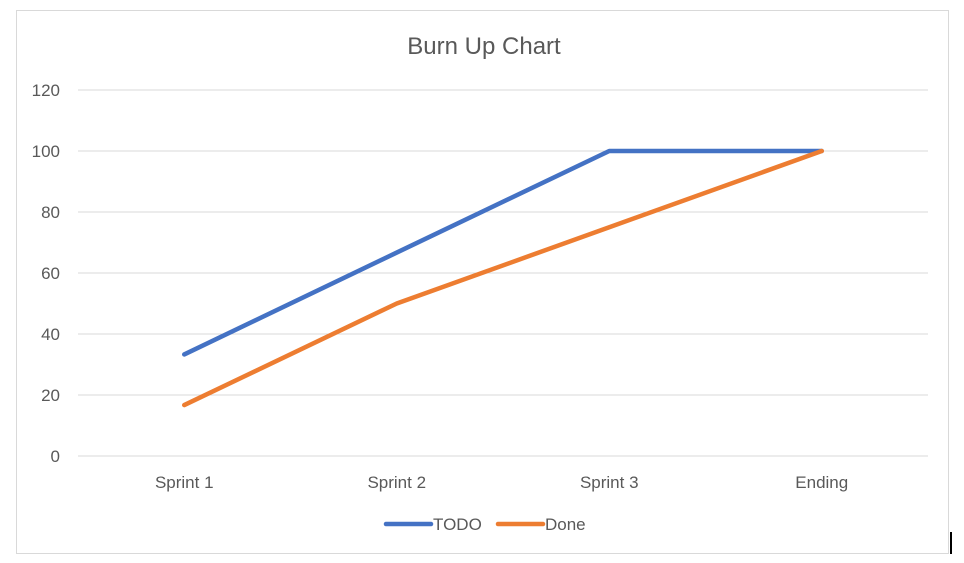  What do you see at coordinates (501, 482) in the screenshot?
I see `x-axis: Sprint 1 Sprint 2 Sprint 3 Ending` at bounding box center [501, 482].